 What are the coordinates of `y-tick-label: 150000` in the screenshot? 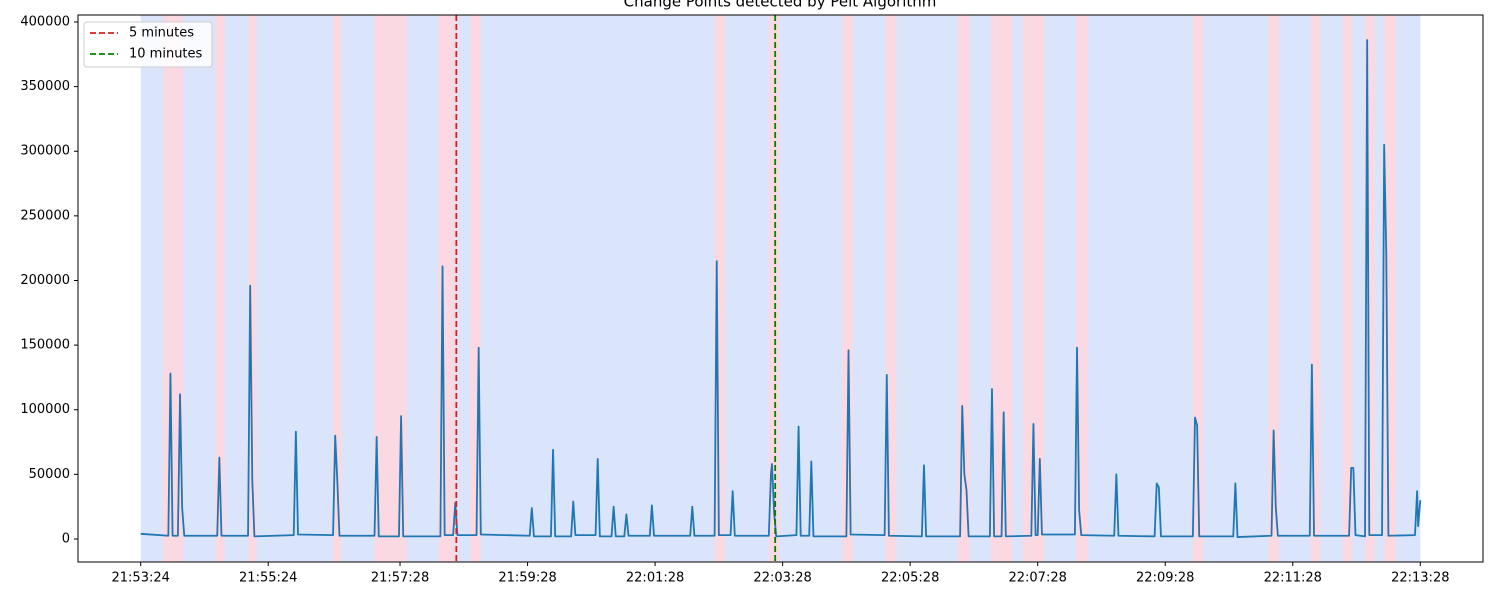 It's located at (45, 345).